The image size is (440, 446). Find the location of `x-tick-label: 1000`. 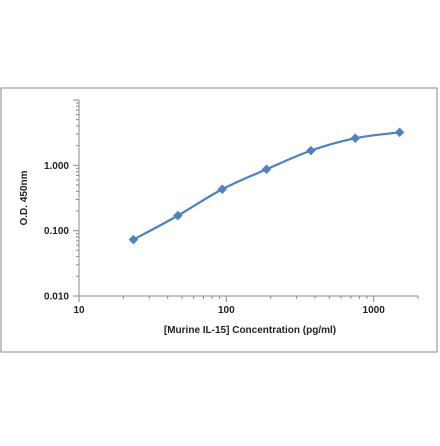

x-tick-label: 1000 is located at coordinates (374, 310).